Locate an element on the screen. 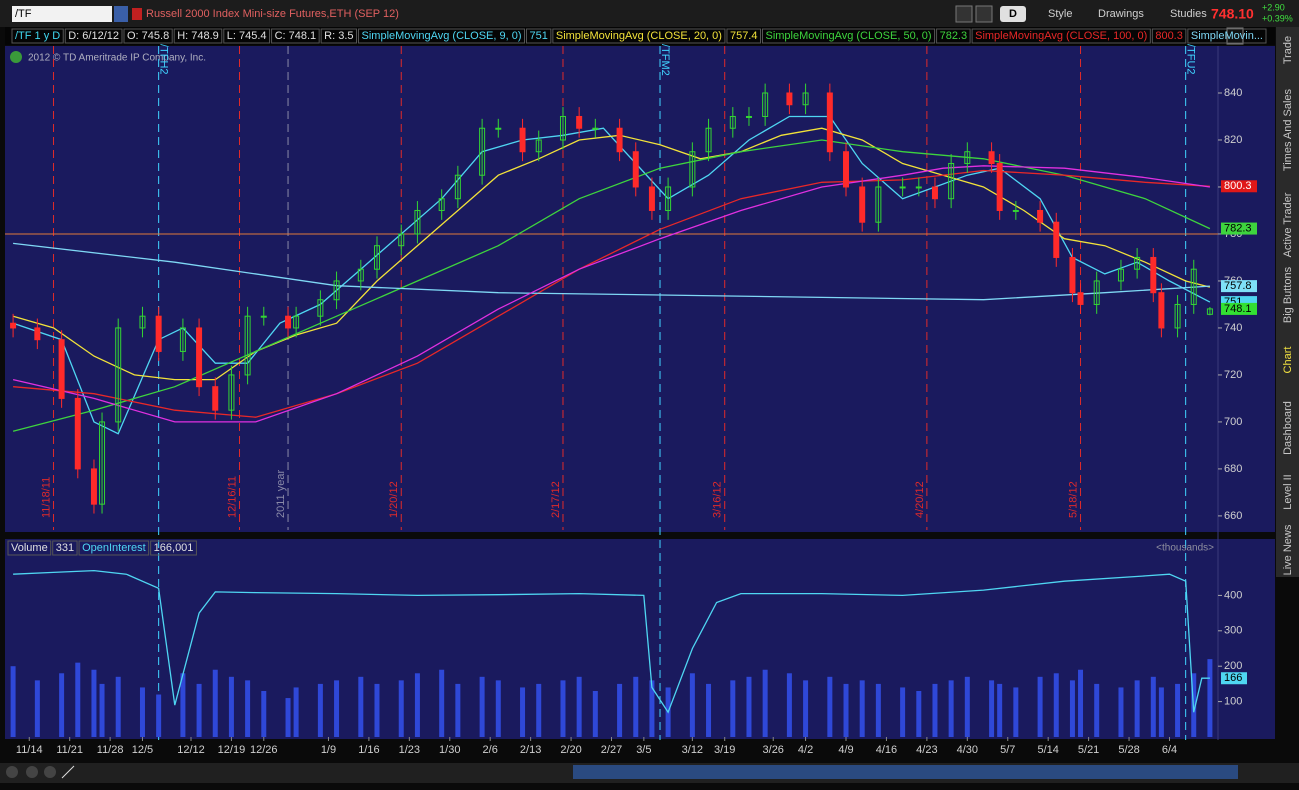 This screenshot has height=790, width=1299. date-marker-label: 5/18/12 is located at coordinates (1073, 499).